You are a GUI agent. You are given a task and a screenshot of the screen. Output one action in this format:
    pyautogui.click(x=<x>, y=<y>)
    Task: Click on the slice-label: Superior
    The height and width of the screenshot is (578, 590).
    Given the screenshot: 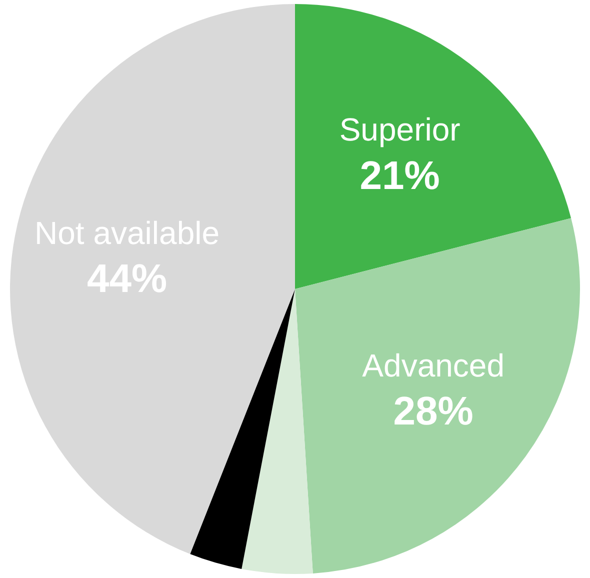 What is the action you would take?
    pyautogui.click(x=400, y=130)
    